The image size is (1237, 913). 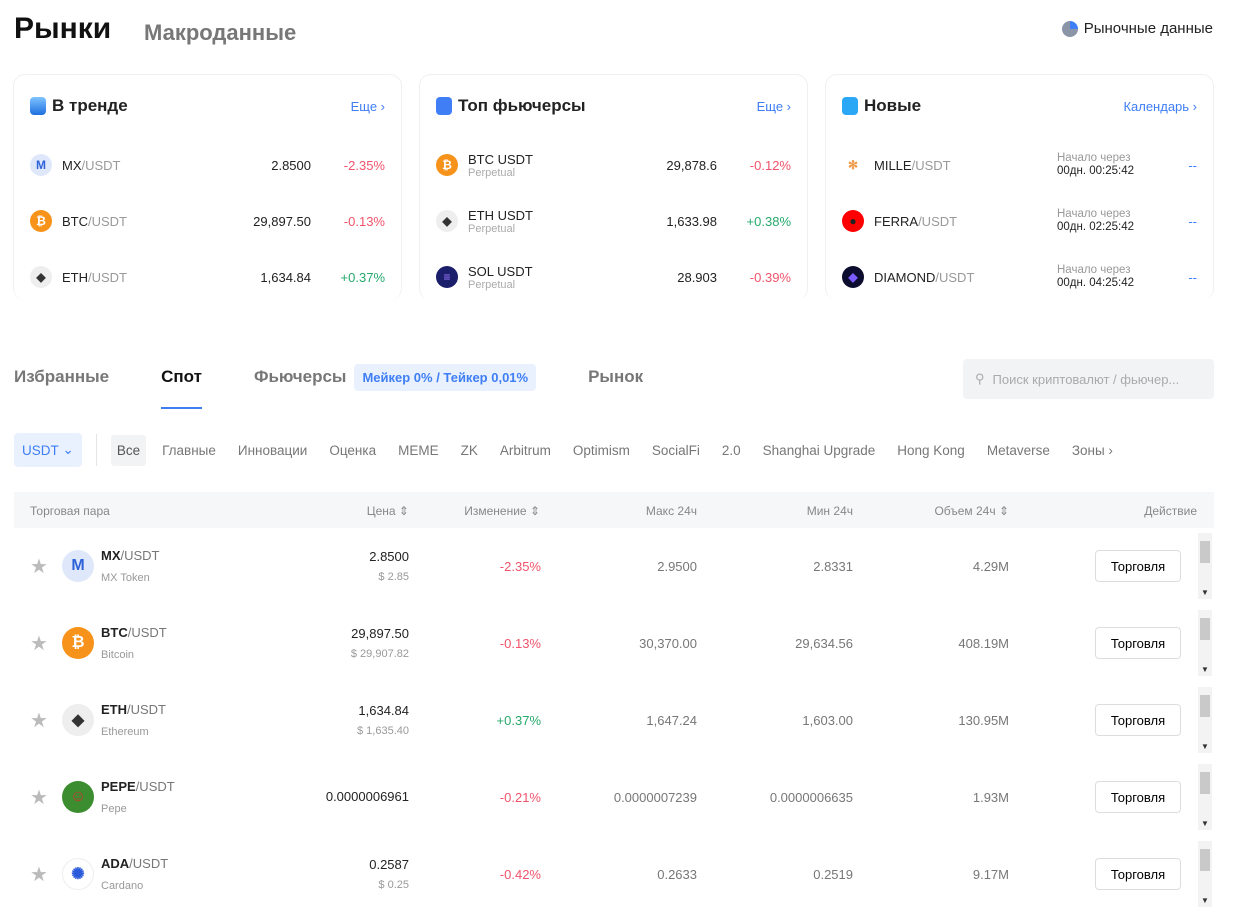 I want to click on filter-chip: Главные, so click(x=189, y=450).